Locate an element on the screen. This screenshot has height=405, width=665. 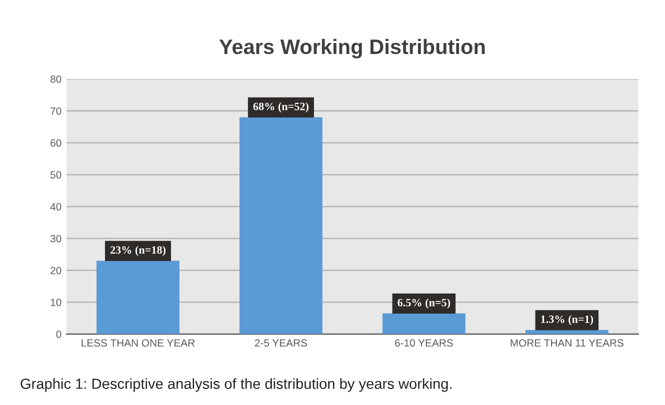
x-tick-label: 2-5 YEARS is located at coordinates (281, 343).